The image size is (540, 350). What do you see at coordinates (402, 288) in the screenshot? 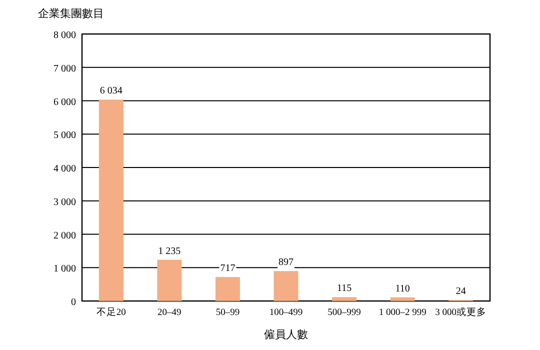
I see `data-label: 110` at bounding box center [402, 288].